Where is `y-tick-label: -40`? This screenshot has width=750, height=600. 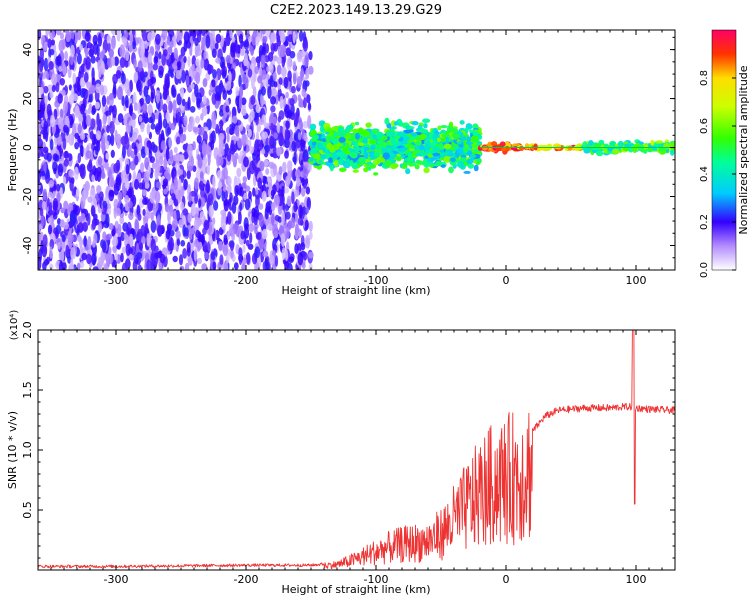 y-tick-label: -40 is located at coordinates (27, 246).